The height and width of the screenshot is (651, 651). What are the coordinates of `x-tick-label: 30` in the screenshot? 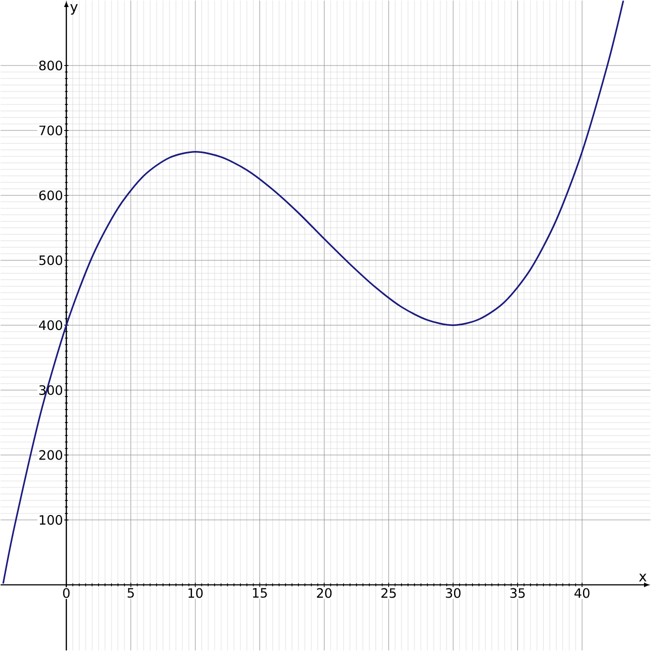 It's located at (453, 593).